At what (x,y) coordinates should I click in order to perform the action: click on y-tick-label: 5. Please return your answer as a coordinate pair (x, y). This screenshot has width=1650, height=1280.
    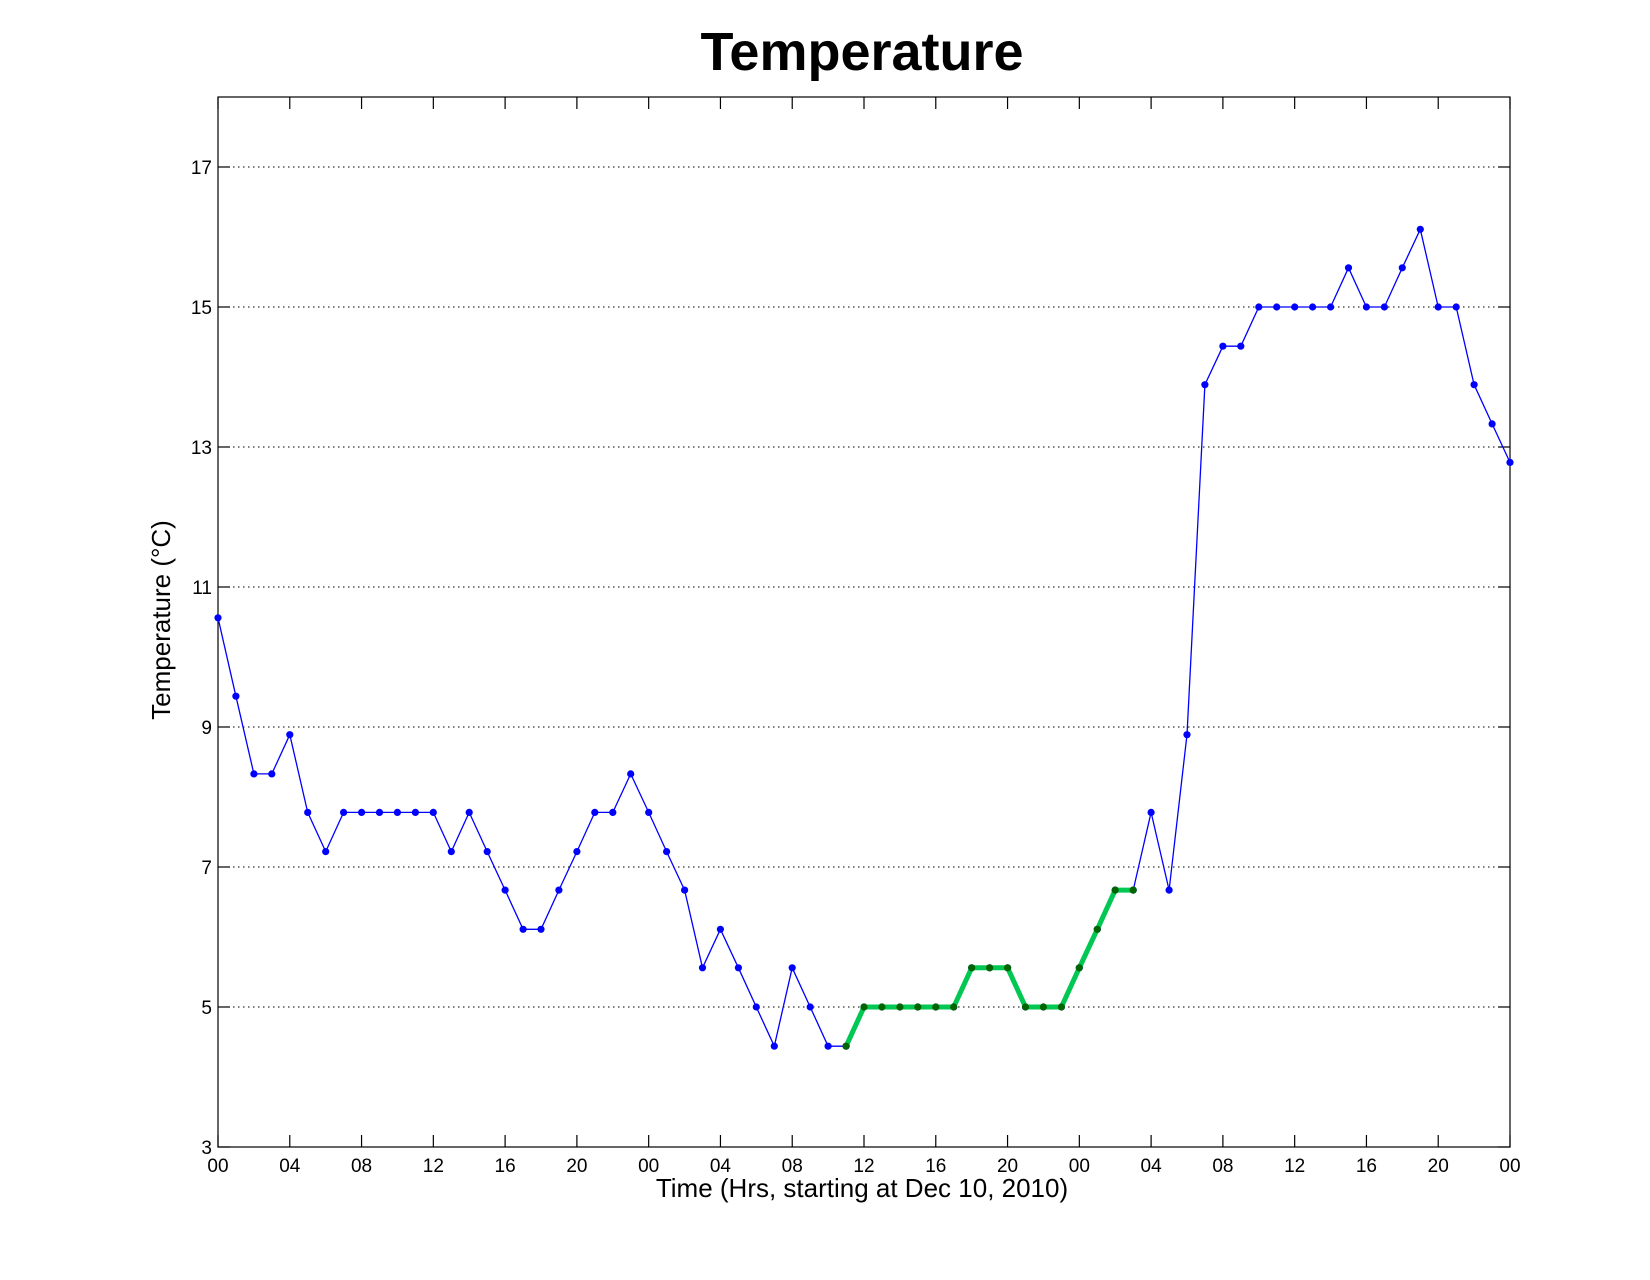
    Looking at the image, I should click on (206, 1008).